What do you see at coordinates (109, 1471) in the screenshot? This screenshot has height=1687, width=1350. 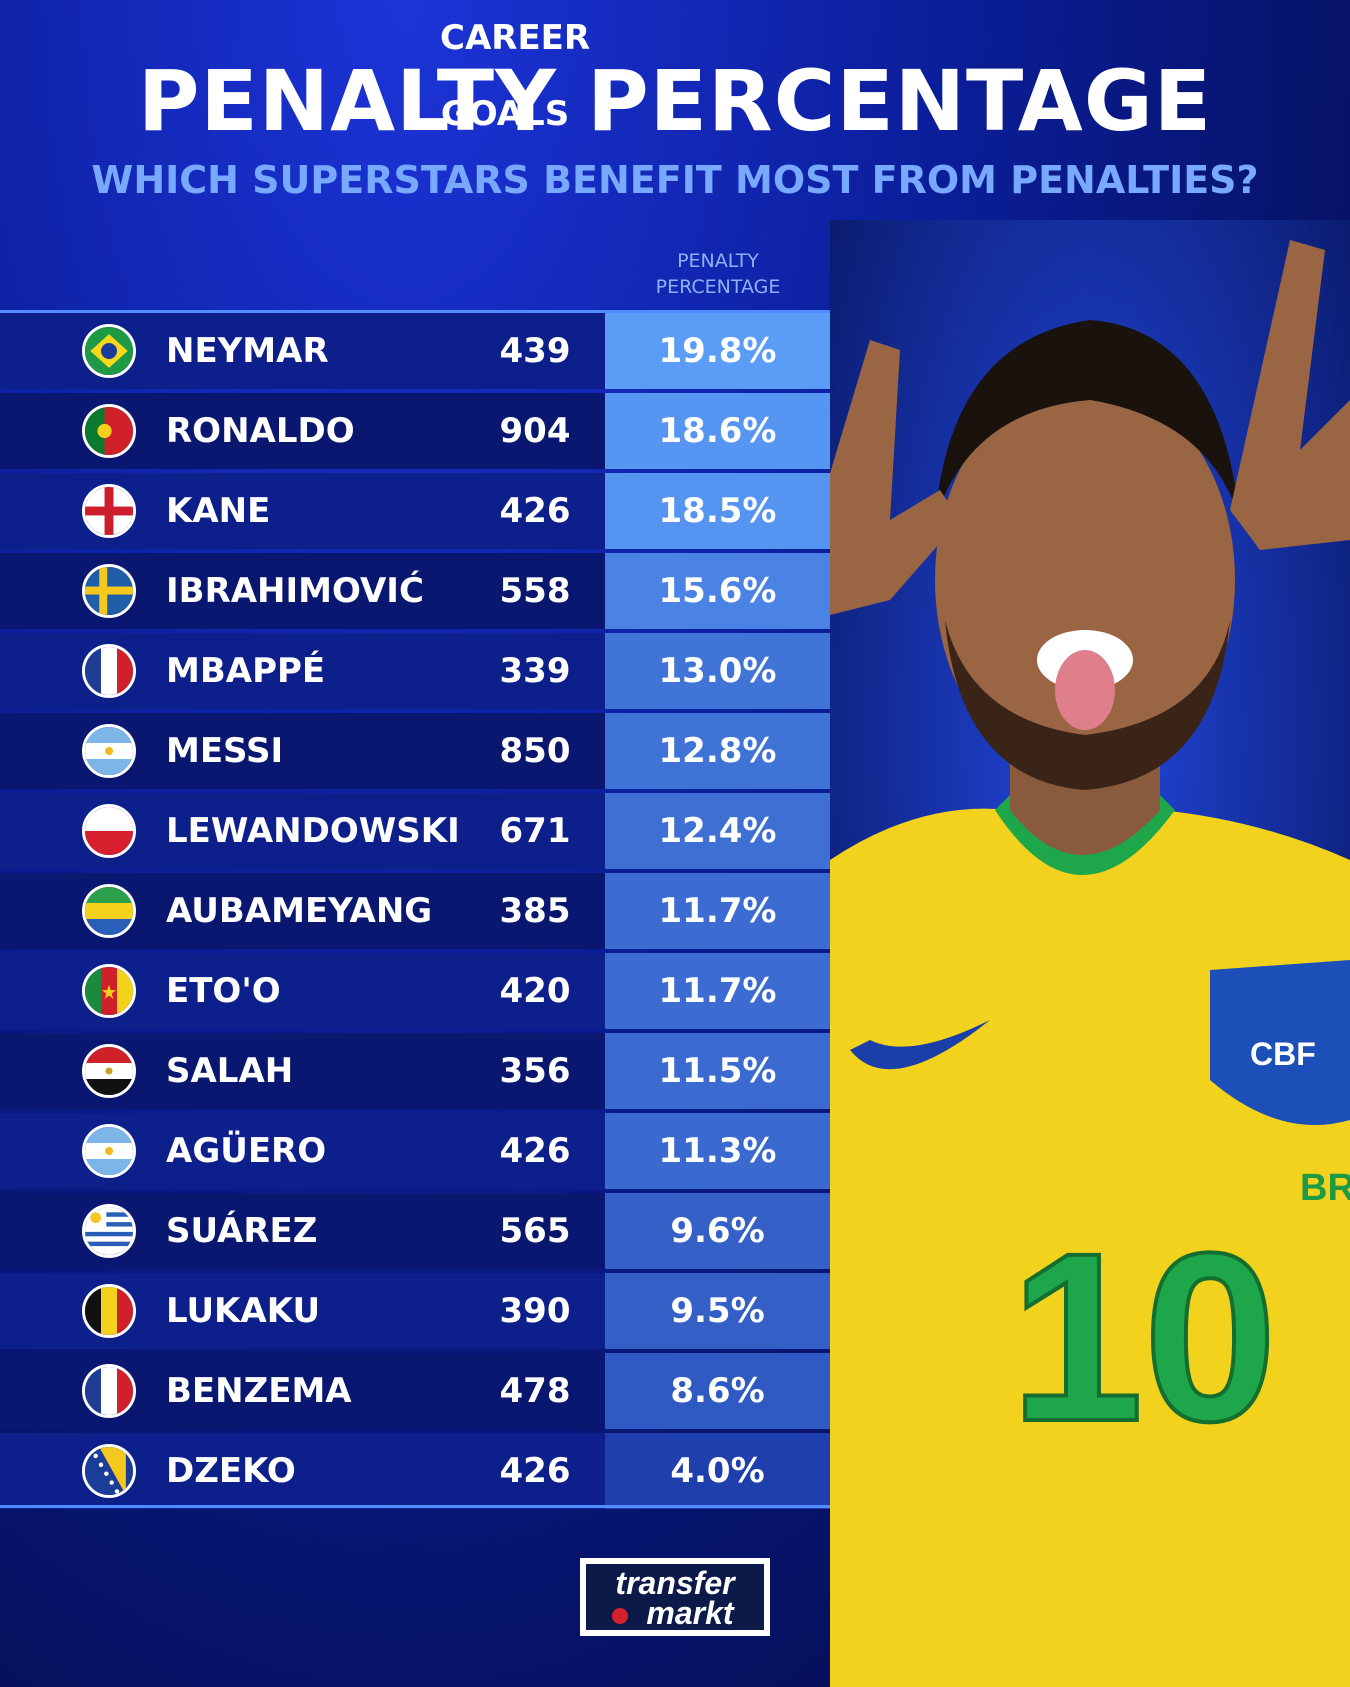 I see `bosnia-flag-icon` at bounding box center [109, 1471].